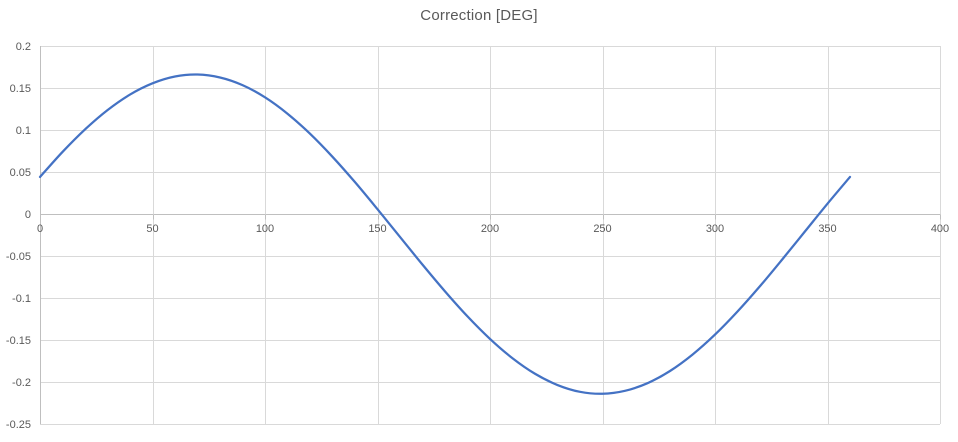 This screenshot has height=442, width=958. Describe the element at coordinates (40, 229) in the screenshot. I see `x-tick-label: 0` at that location.